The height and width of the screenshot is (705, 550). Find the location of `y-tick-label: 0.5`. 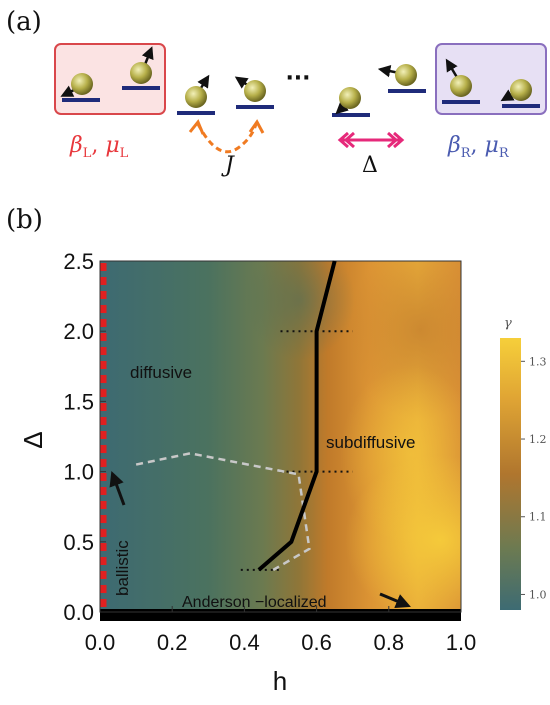

y-tick-label: 0.5 is located at coordinates (78, 542).